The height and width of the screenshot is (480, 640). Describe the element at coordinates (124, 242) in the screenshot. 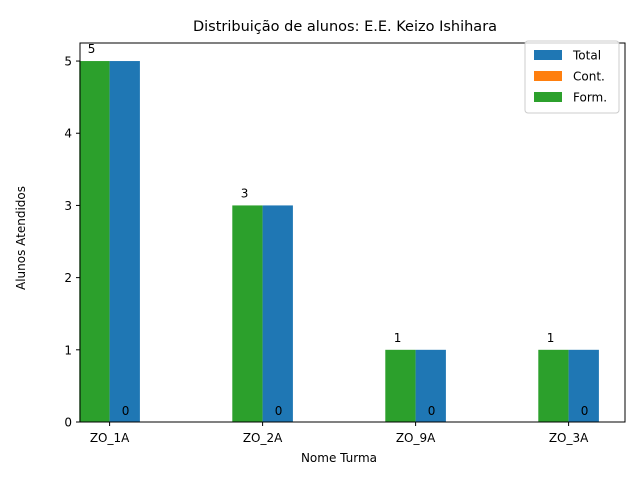

I see `bar-total-zo-1a` at that location.